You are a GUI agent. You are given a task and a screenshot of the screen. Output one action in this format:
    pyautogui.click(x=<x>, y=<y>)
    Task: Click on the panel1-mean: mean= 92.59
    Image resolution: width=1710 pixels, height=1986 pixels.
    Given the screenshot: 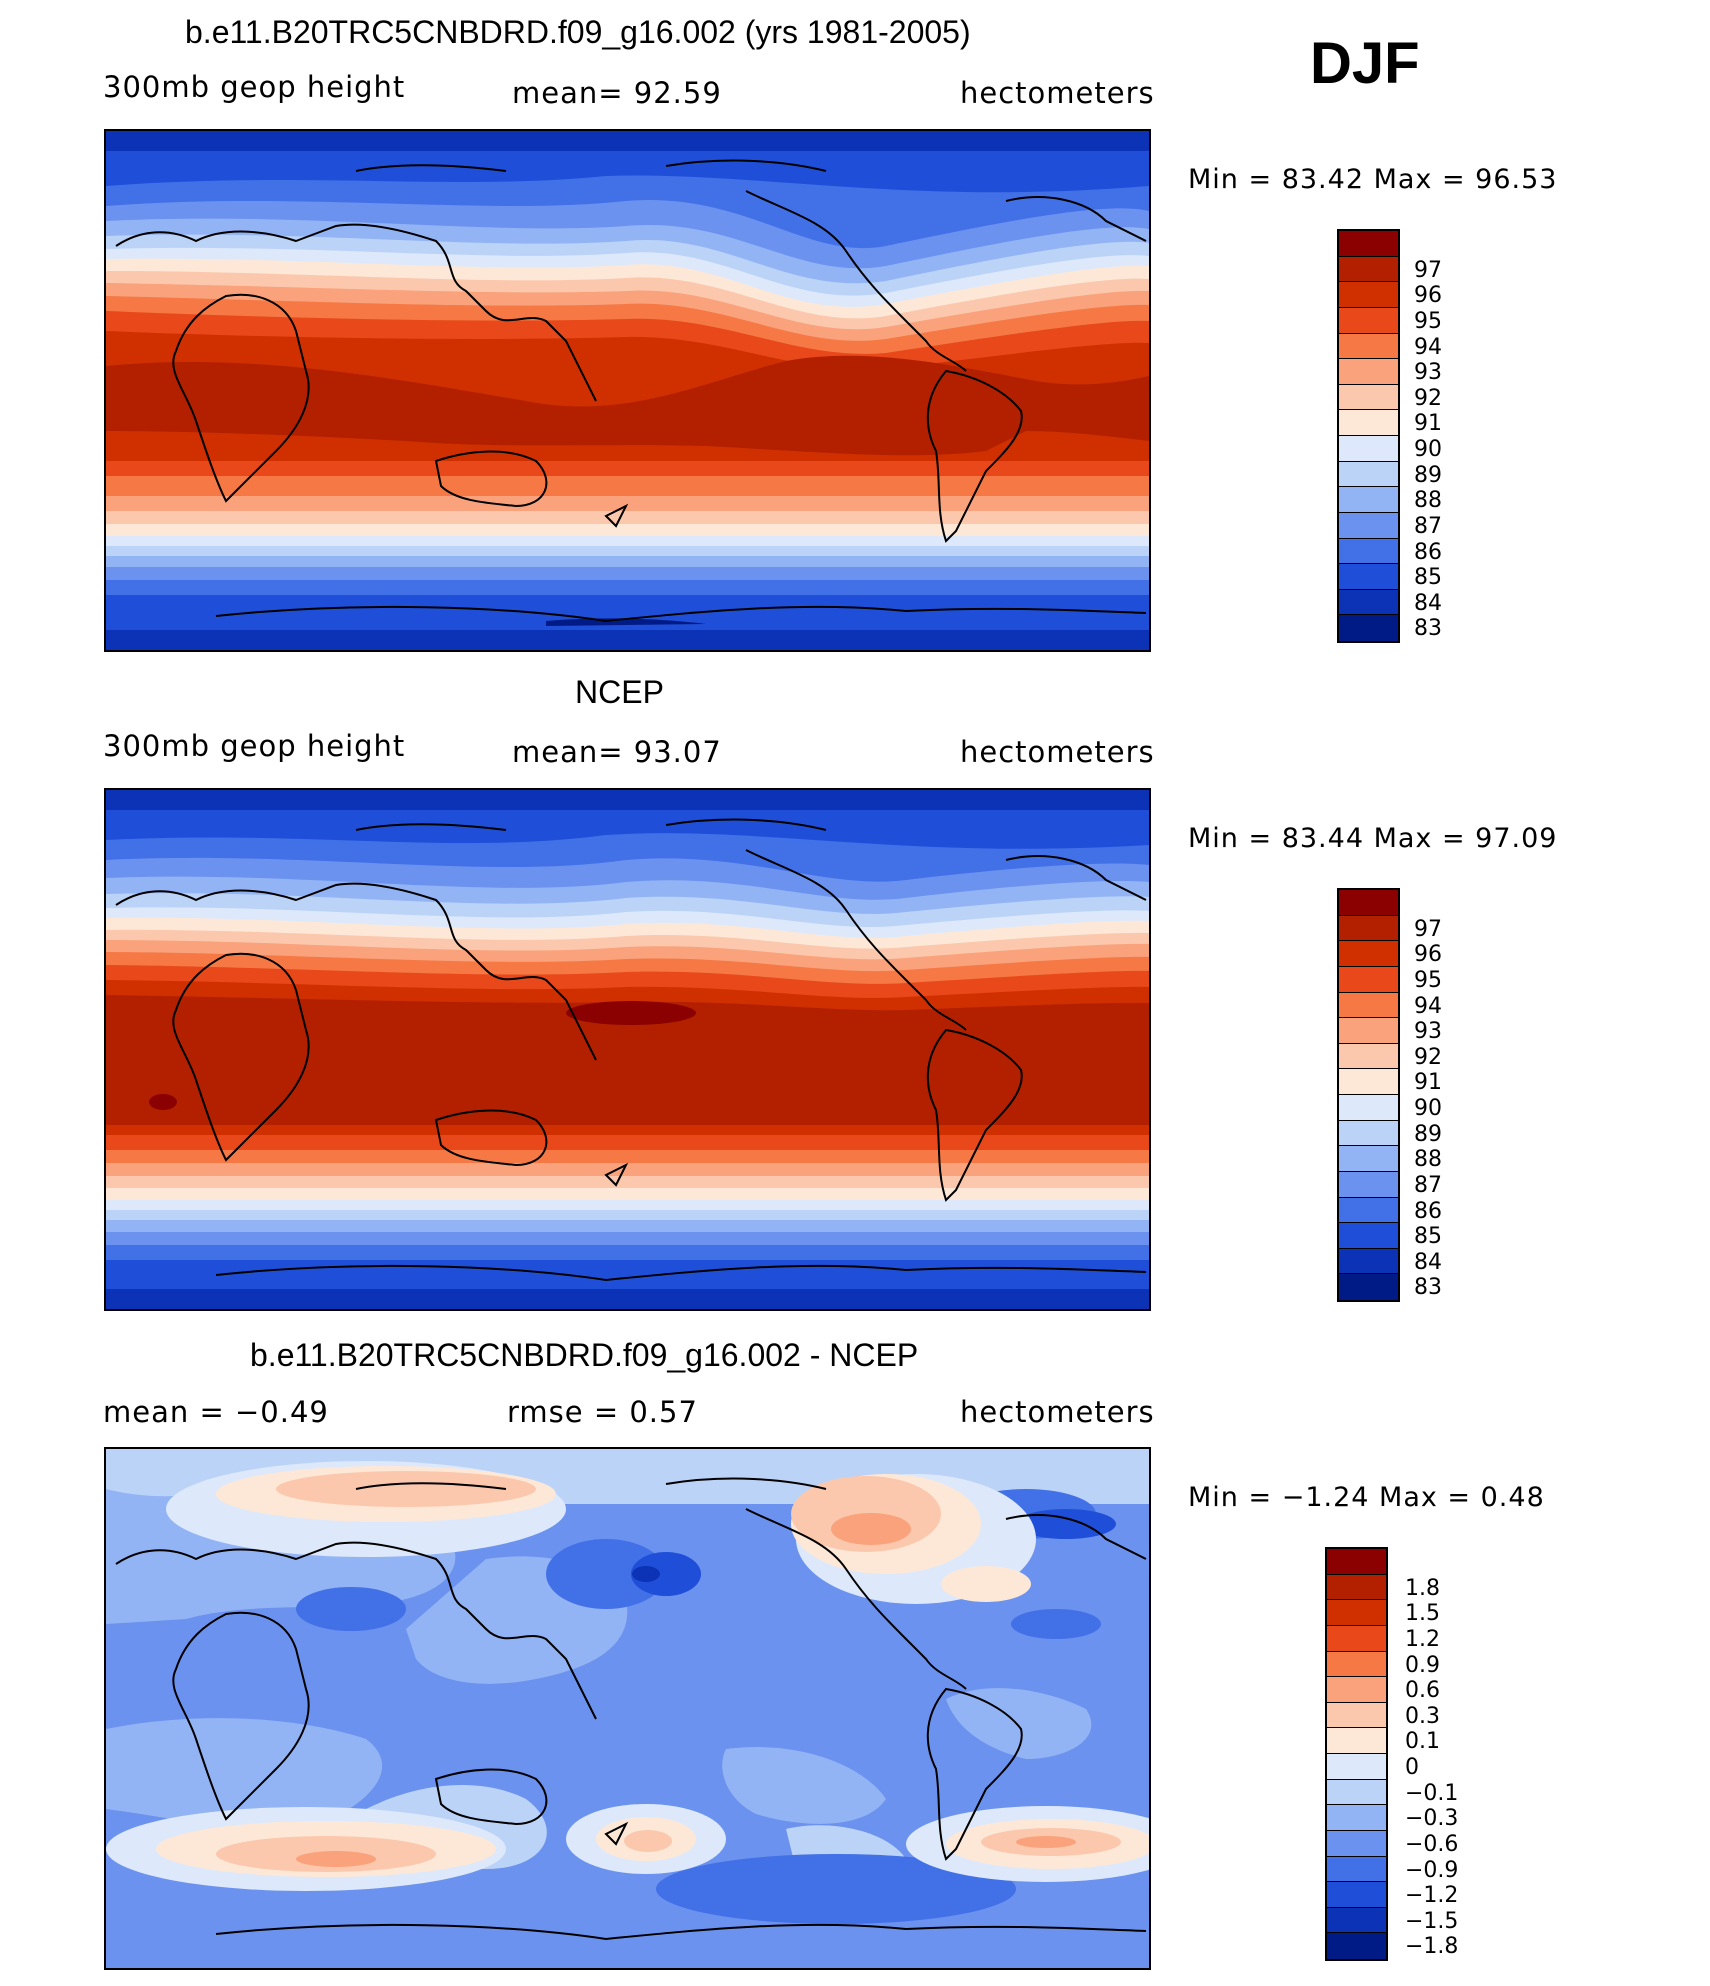 What is the action you would take?
    pyautogui.click(x=617, y=93)
    